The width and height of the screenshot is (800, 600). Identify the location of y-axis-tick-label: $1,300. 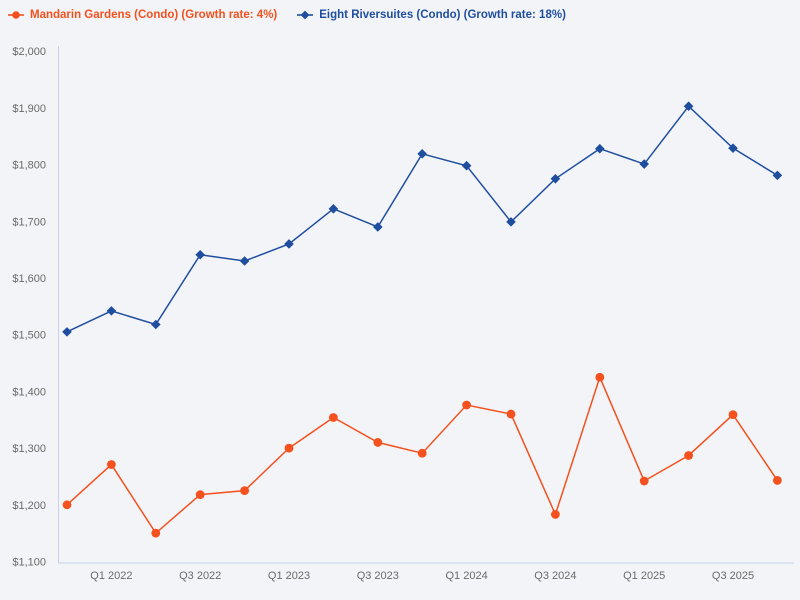
(29, 449).